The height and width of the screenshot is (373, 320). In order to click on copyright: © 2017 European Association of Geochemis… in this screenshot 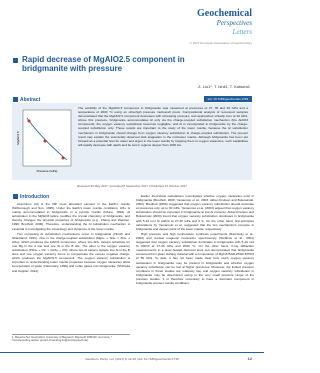, I will do `click(220, 43)`.